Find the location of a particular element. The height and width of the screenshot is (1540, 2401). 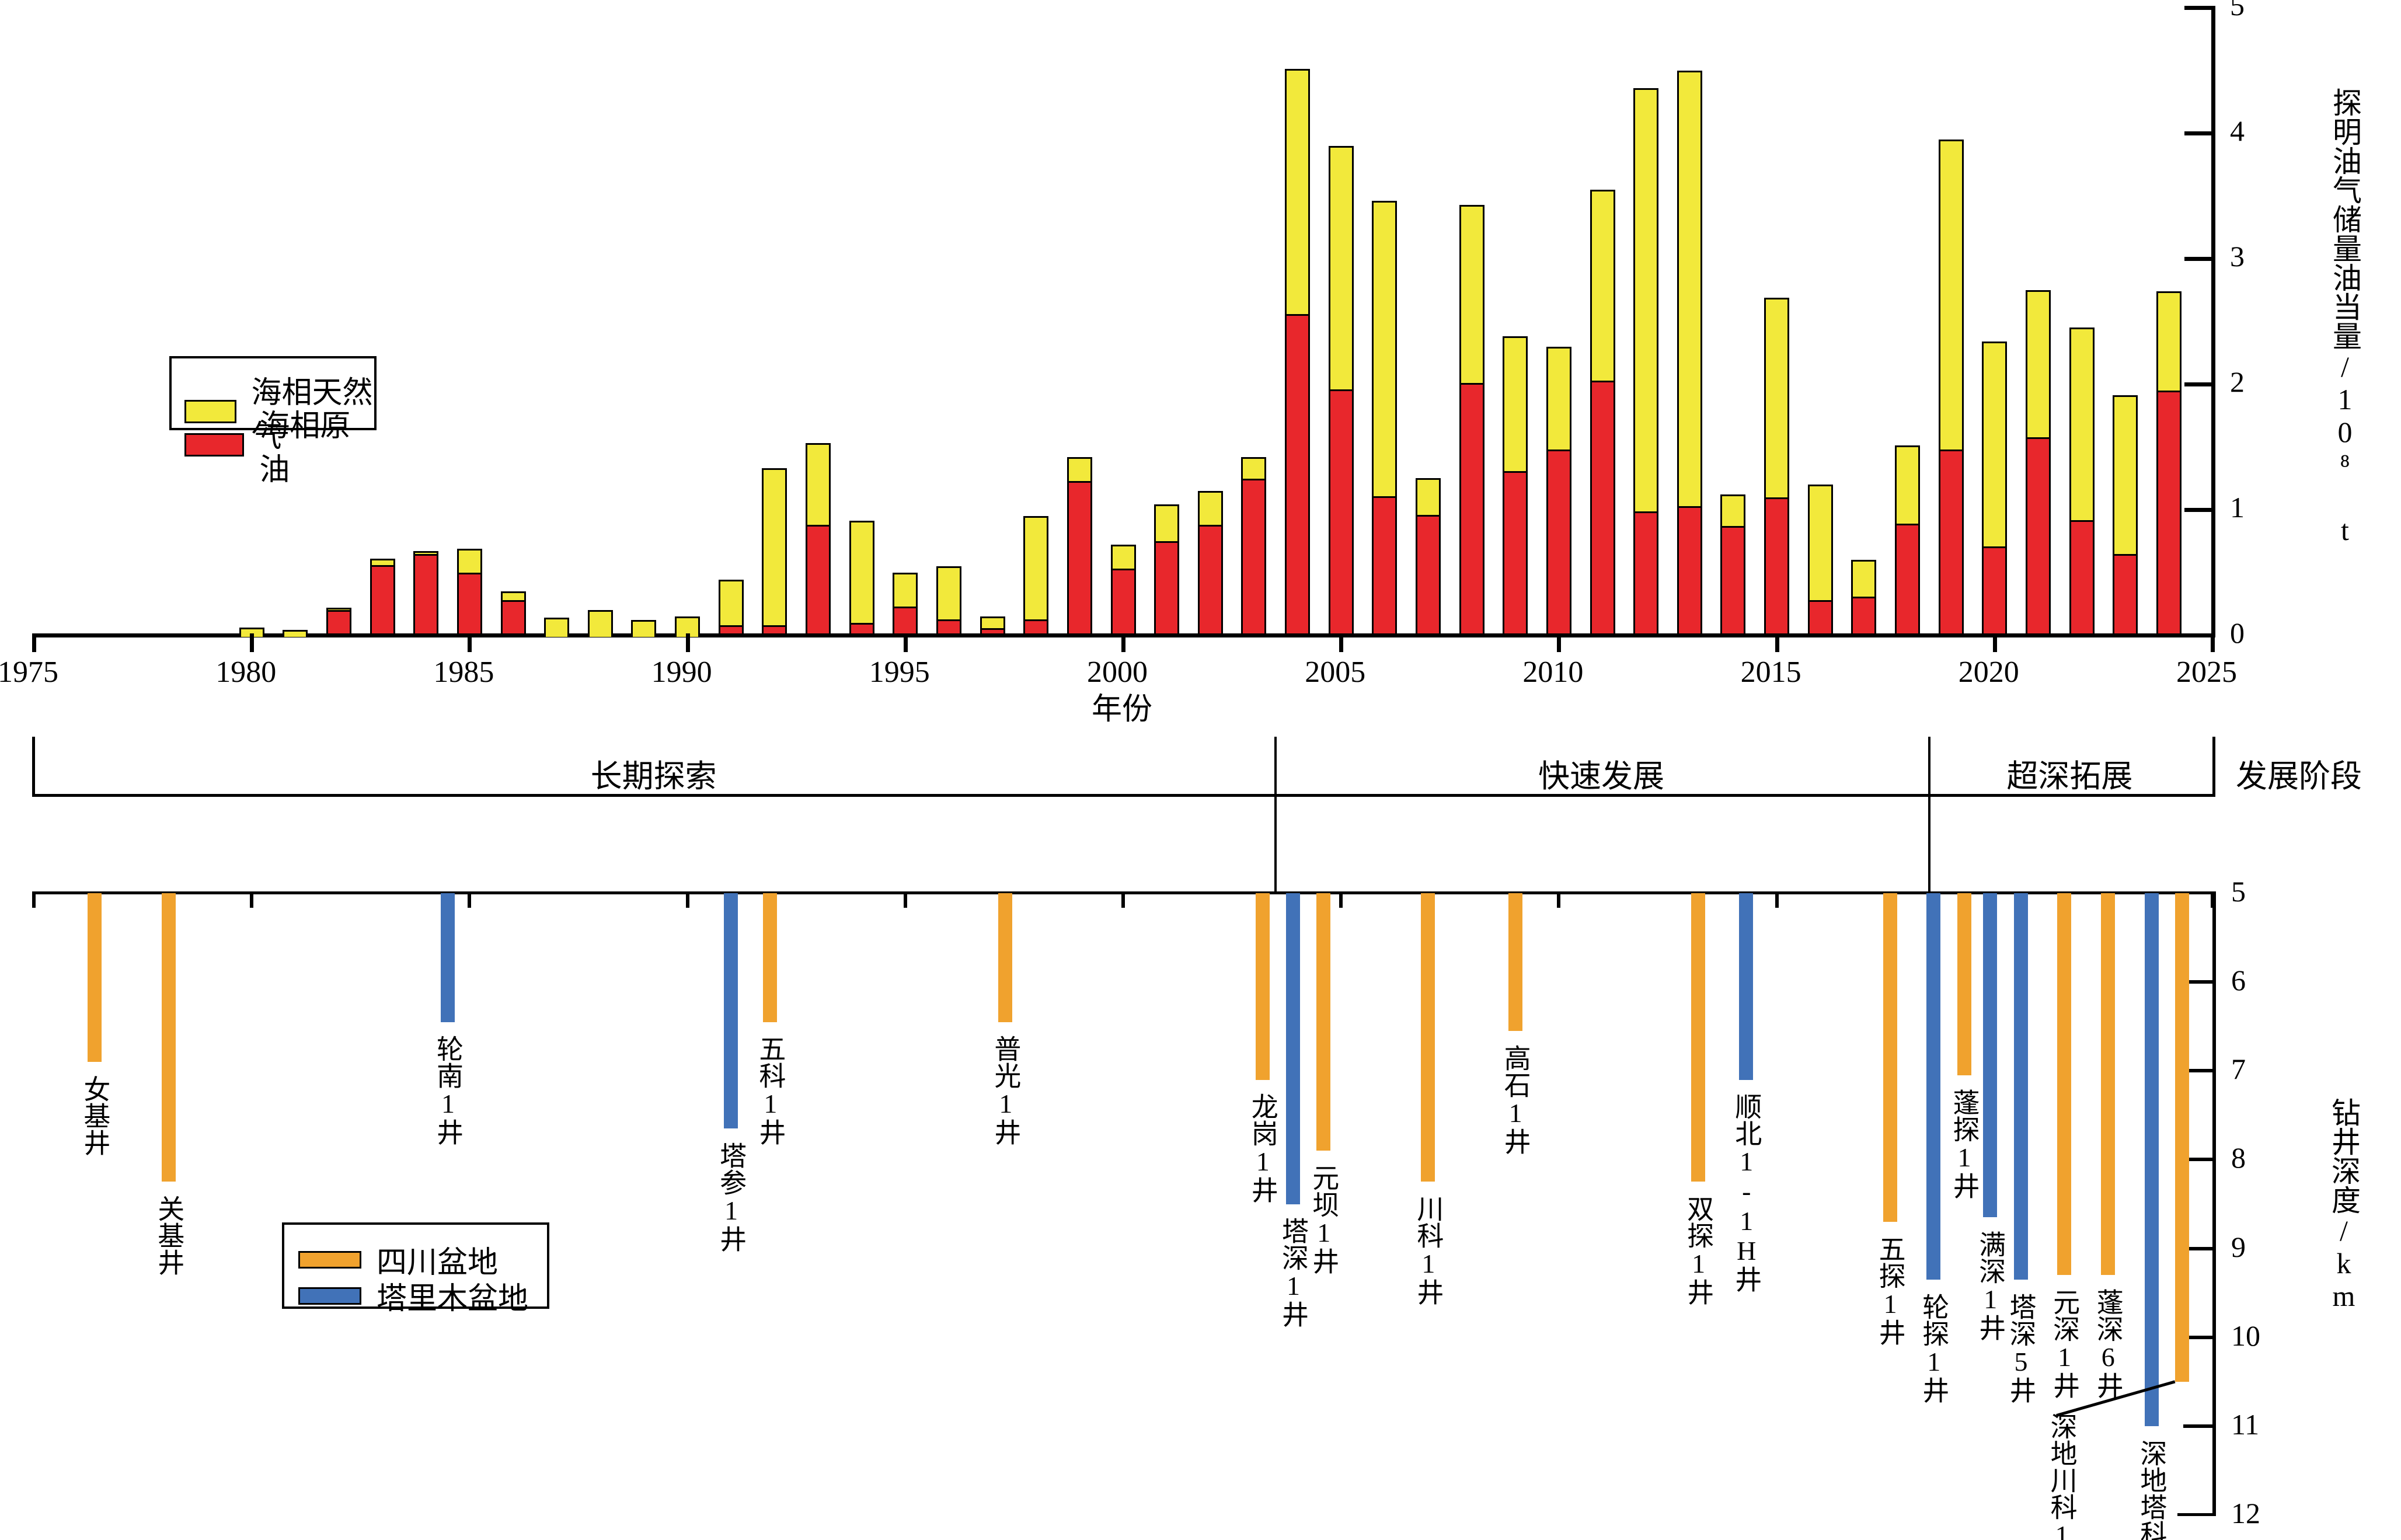

x-tick-1980 is located at coordinates (253, 643).